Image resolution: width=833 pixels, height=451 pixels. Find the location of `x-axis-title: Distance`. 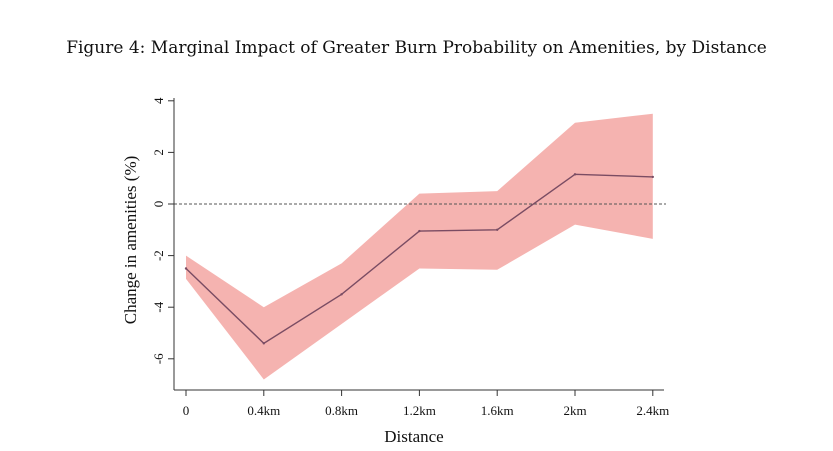

x-axis-title: Distance is located at coordinates (413, 436).